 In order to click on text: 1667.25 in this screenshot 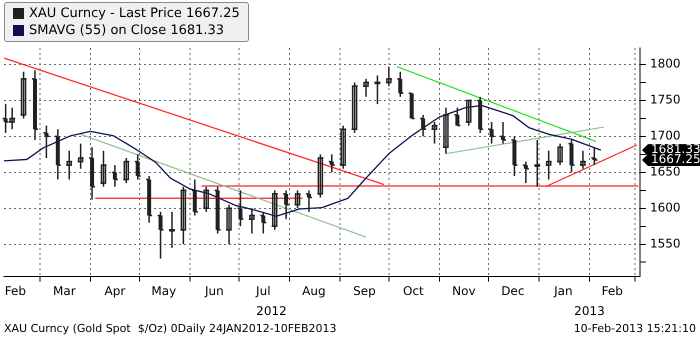, I will do `click(675, 159)`.